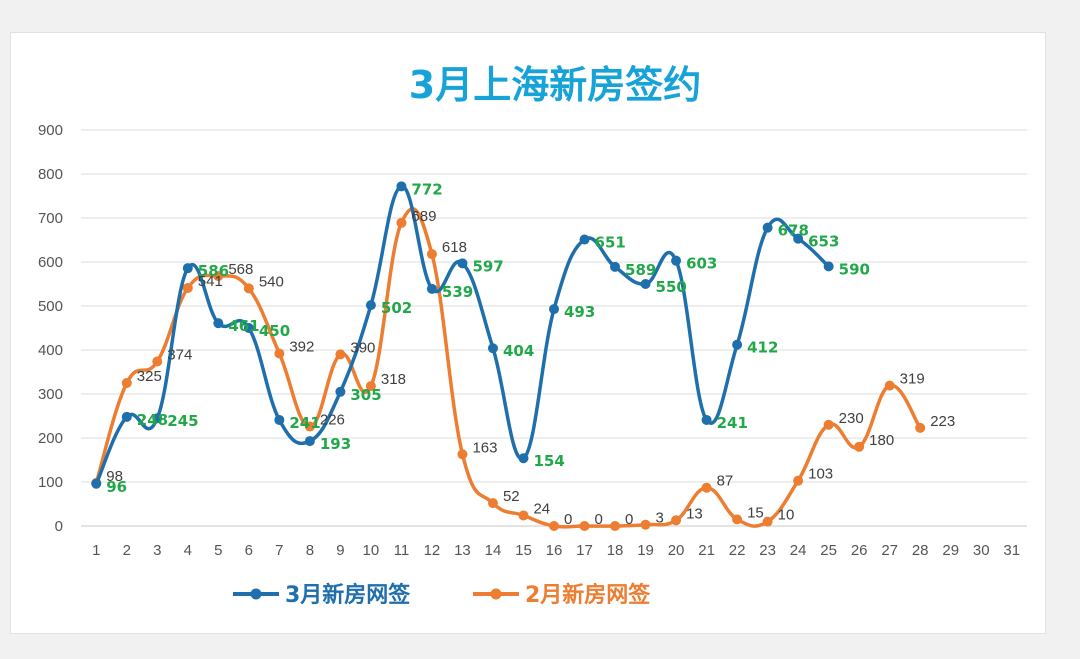  I want to click on data-label-february: 24, so click(541, 508).